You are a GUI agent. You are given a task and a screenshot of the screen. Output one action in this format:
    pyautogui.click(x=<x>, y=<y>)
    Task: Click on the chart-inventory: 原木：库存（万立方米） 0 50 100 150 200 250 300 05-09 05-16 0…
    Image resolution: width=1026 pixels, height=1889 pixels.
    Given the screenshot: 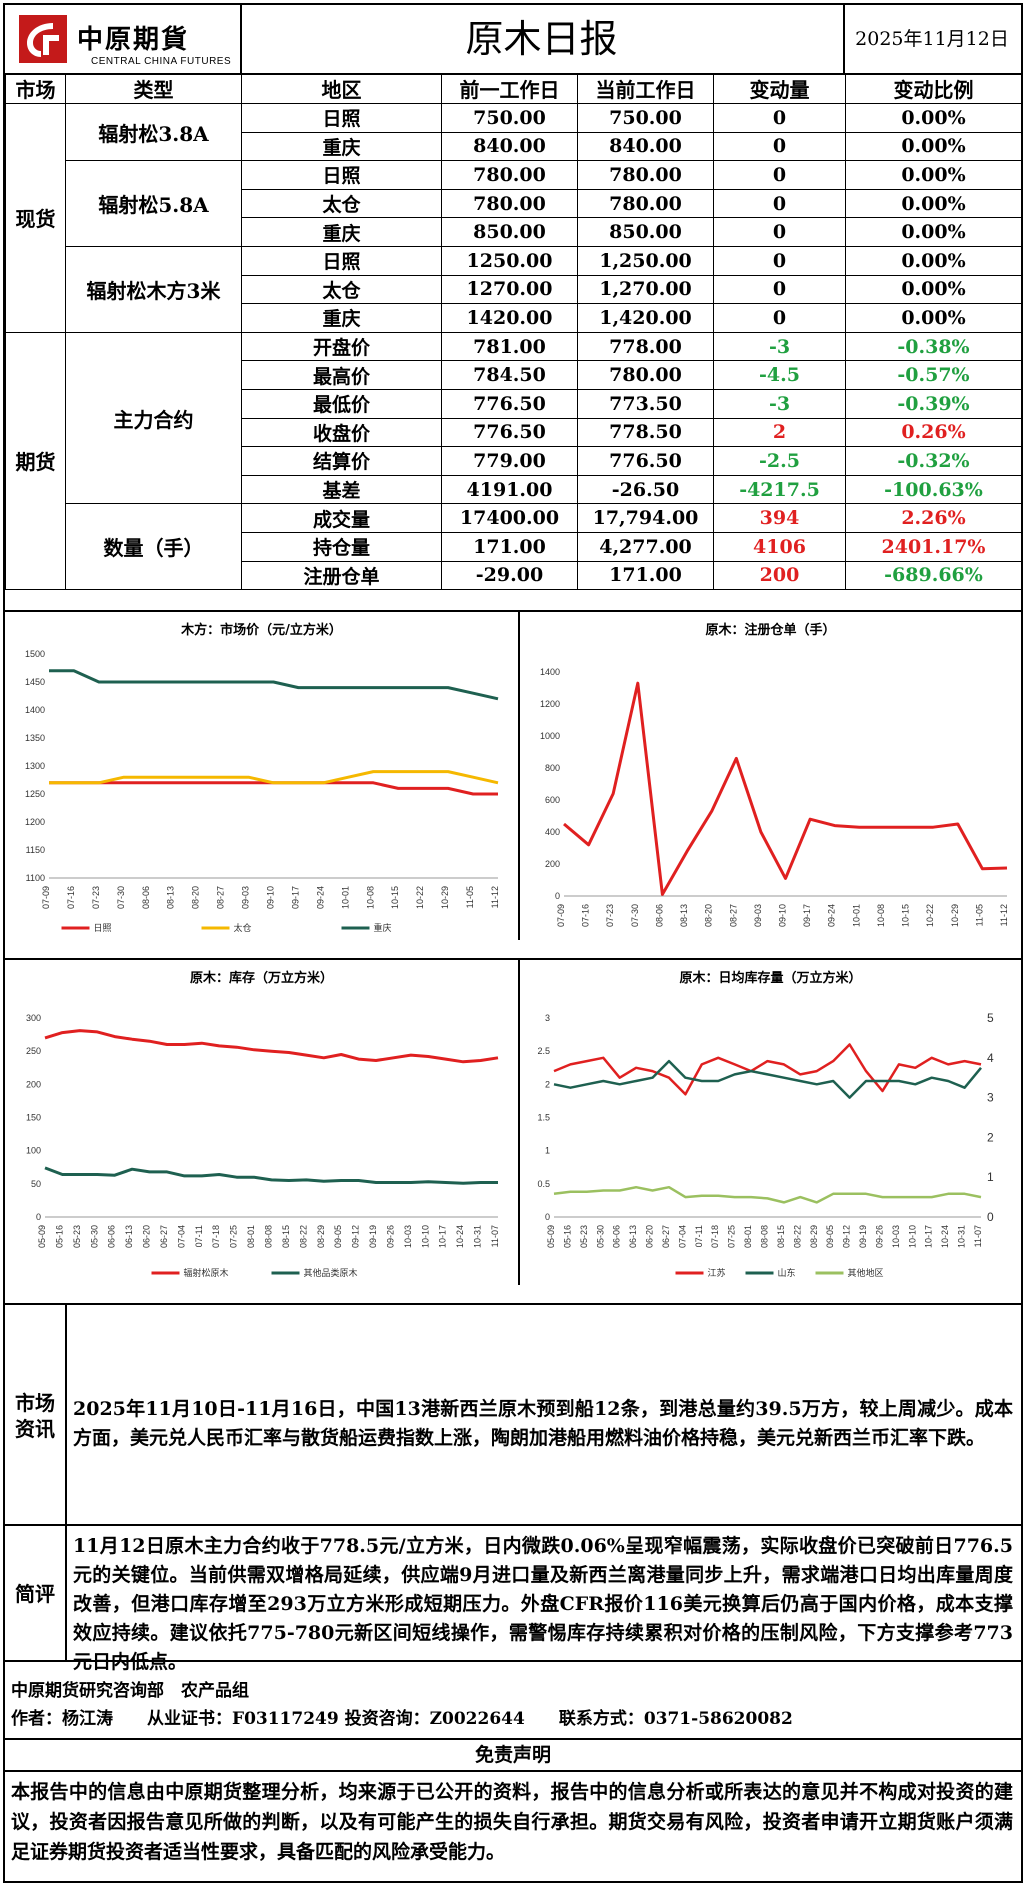 What is the action you would take?
    pyautogui.click(x=262, y=1122)
    